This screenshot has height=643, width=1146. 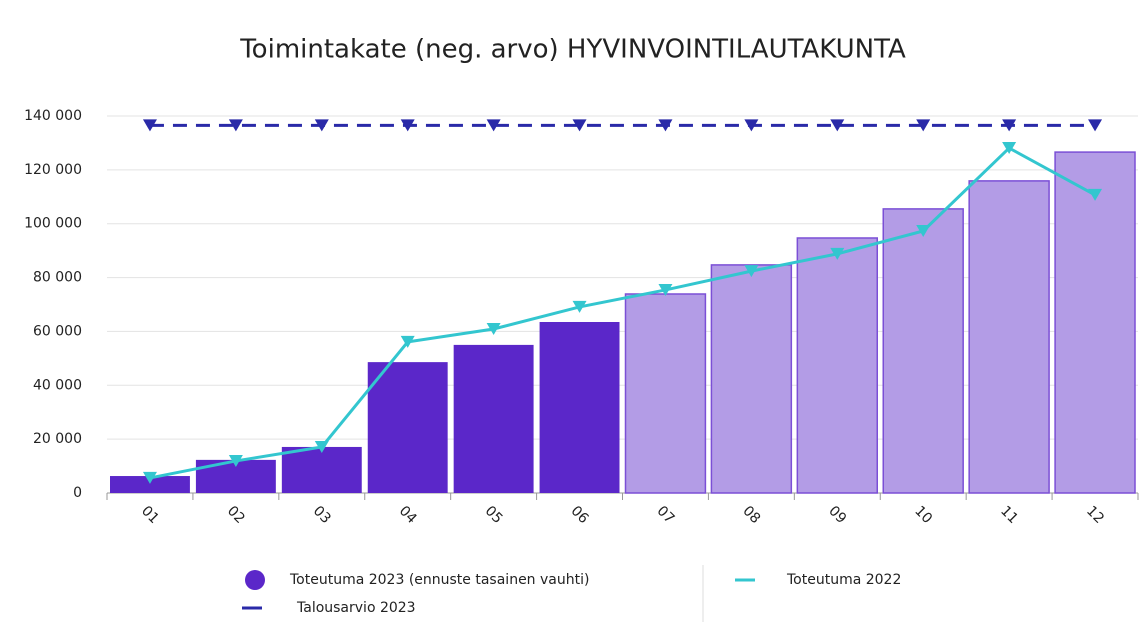 What do you see at coordinates (580, 515) in the screenshot?
I see `x-tick-label: 06` at bounding box center [580, 515].